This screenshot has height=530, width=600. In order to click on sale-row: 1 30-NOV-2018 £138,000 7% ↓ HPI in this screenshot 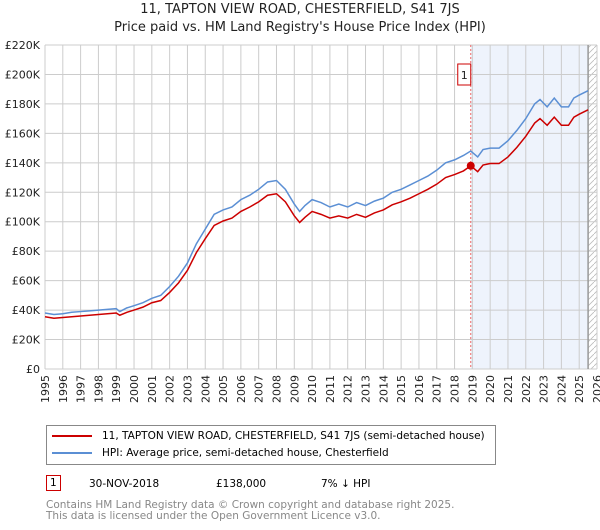, I will do `click(323, 484)`.